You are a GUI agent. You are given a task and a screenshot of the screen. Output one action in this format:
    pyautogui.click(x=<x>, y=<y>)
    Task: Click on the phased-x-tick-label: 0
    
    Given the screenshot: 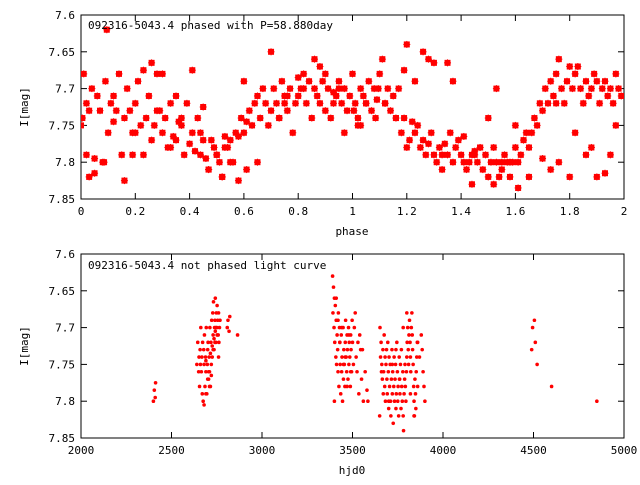 What is the action you would take?
    pyautogui.click(x=81, y=211)
    